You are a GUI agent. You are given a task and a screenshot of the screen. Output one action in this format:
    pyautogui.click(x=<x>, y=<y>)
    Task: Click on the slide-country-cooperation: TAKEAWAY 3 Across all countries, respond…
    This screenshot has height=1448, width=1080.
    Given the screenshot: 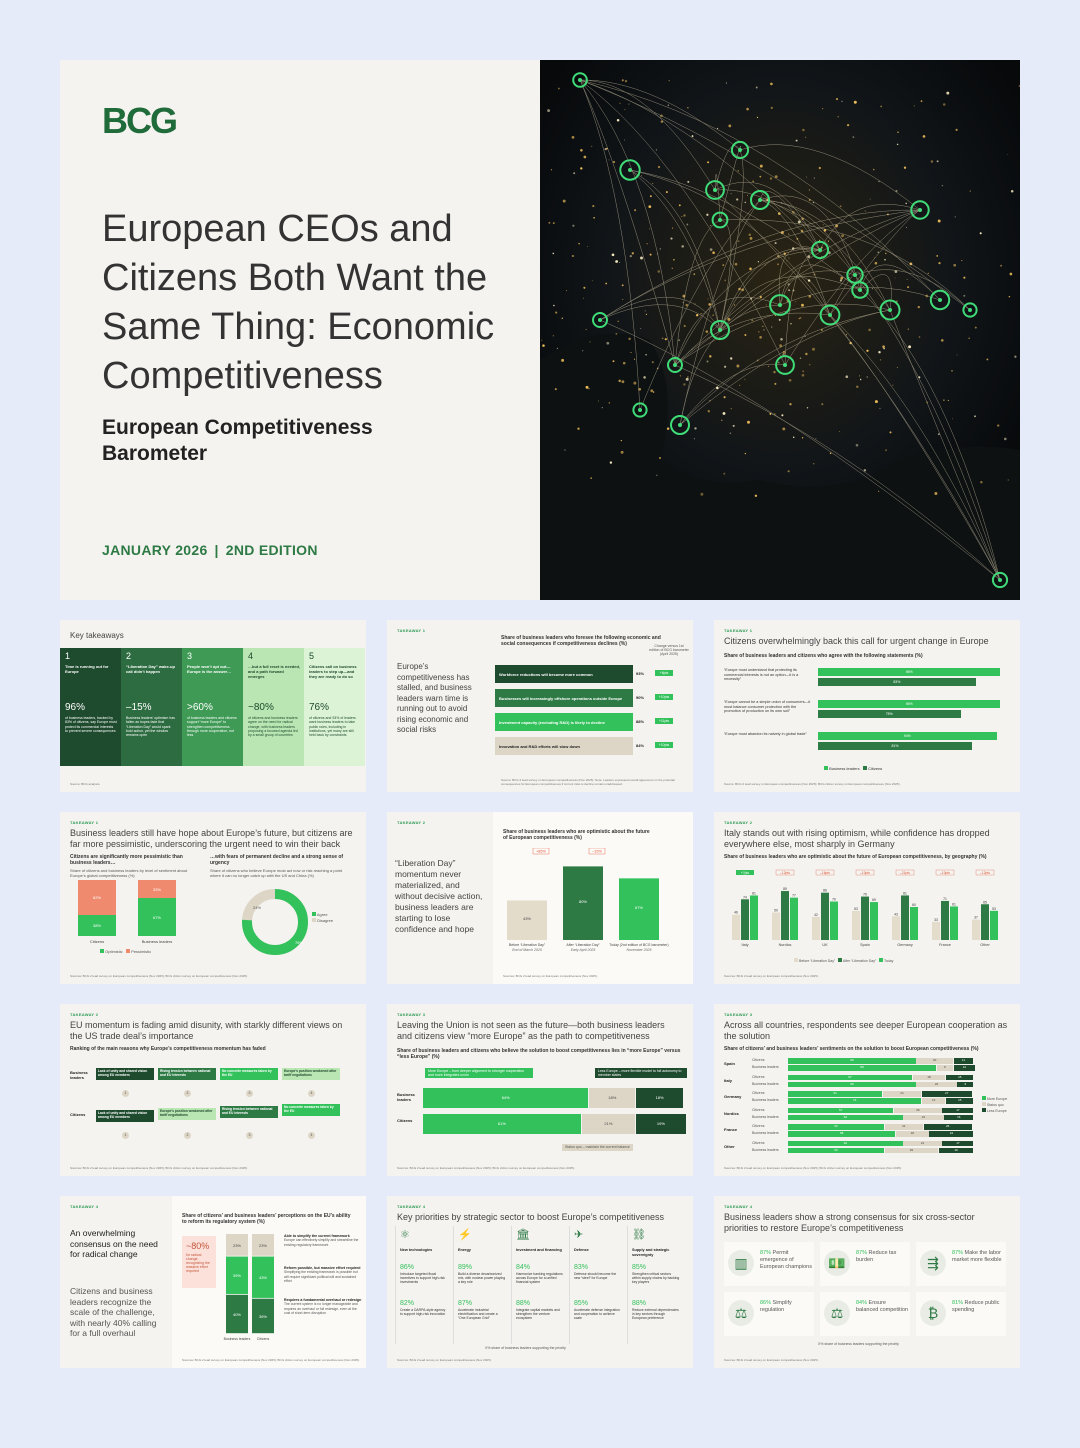 What is the action you would take?
    pyautogui.click(x=867, y=1090)
    